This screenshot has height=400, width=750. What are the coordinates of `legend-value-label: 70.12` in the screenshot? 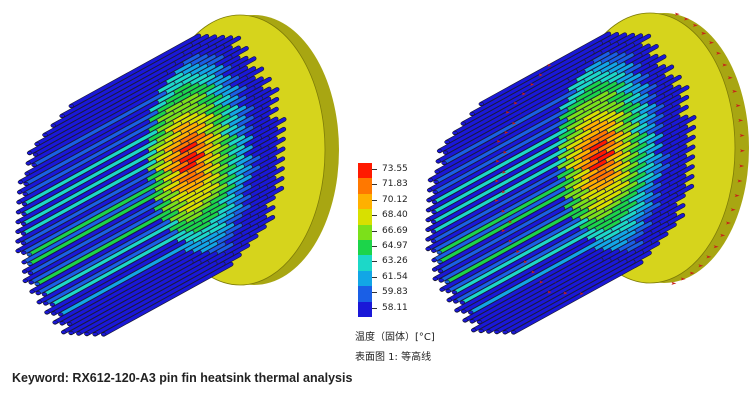 It's located at (395, 199).